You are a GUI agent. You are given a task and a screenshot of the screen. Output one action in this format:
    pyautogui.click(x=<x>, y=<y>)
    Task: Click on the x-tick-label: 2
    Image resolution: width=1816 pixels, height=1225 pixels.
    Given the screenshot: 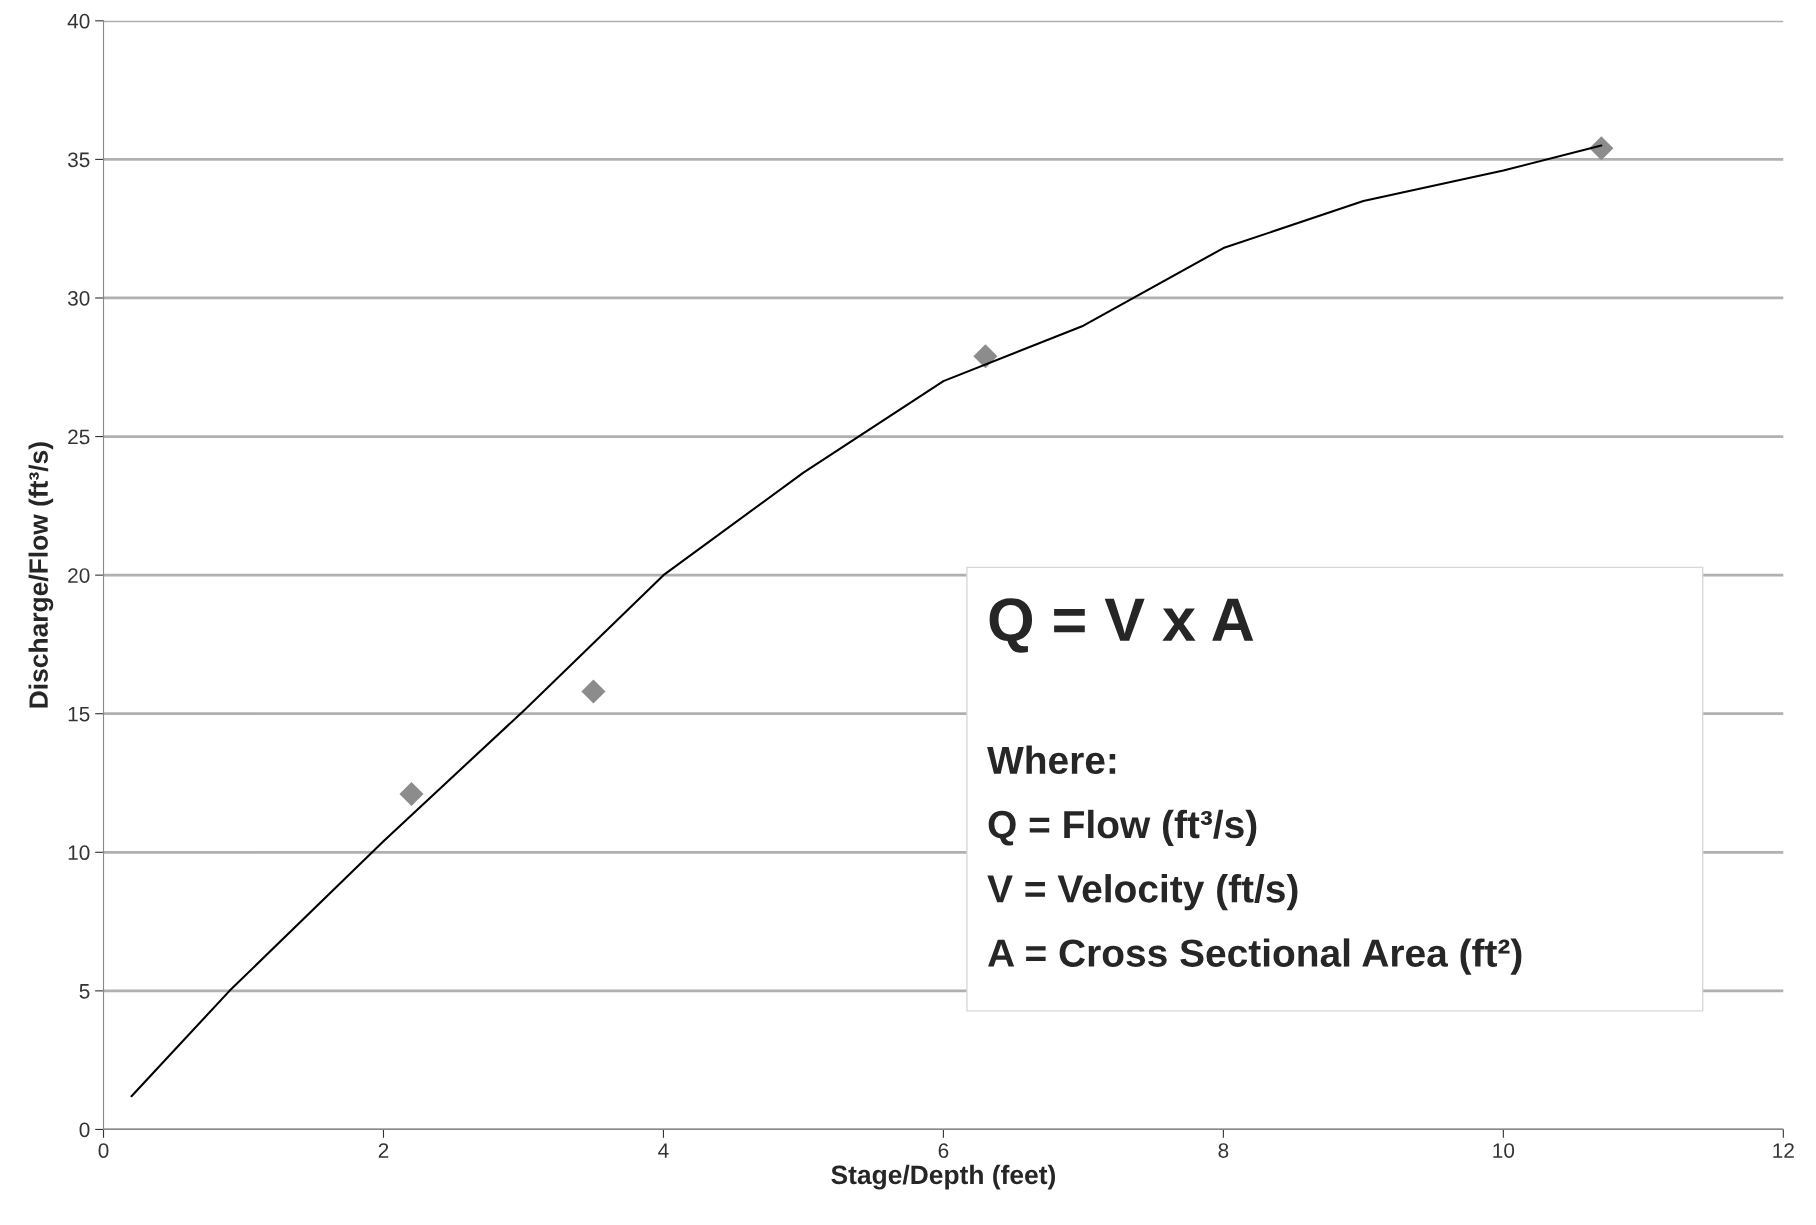 What is the action you would take?
    pyautogui.click(x=383, y=1150)
    